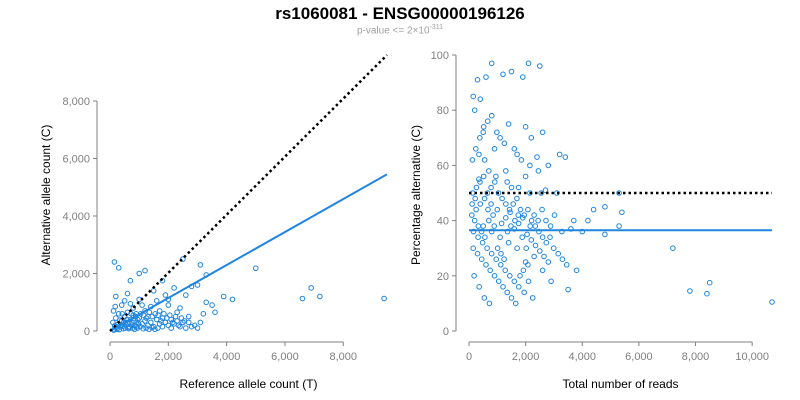  Describe the element at coordinates (76, 217) in the screenshot. I see `left-y-tick-label: 4,000` at that location.